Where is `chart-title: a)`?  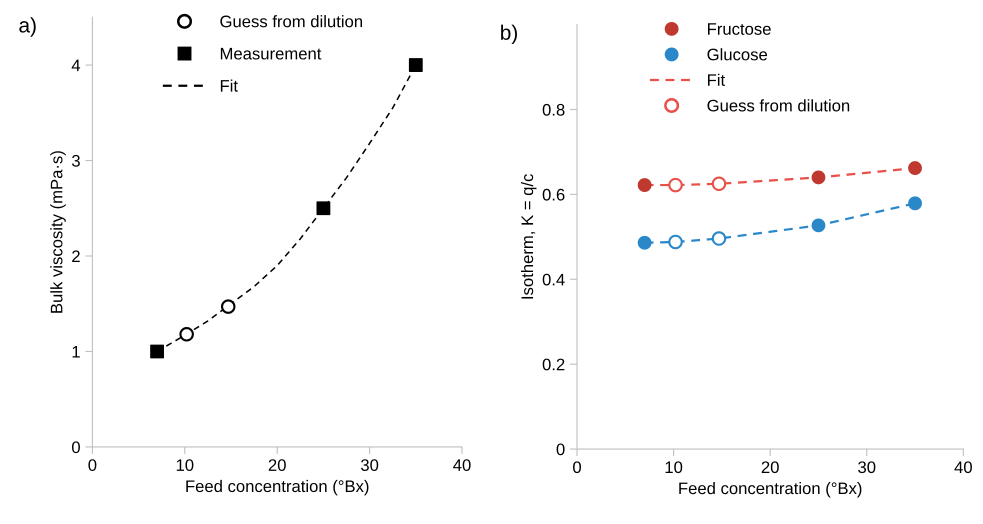
chart-title: a) is located at coordinates (27, 27).